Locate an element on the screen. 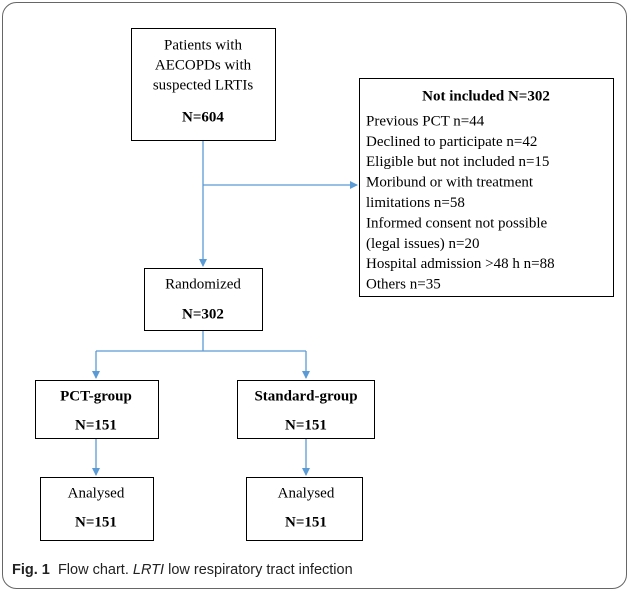 Image resolution: width=629 pixels, height=592 pixels. node-title: Not included N=302 is located at coordinates (486, 96).